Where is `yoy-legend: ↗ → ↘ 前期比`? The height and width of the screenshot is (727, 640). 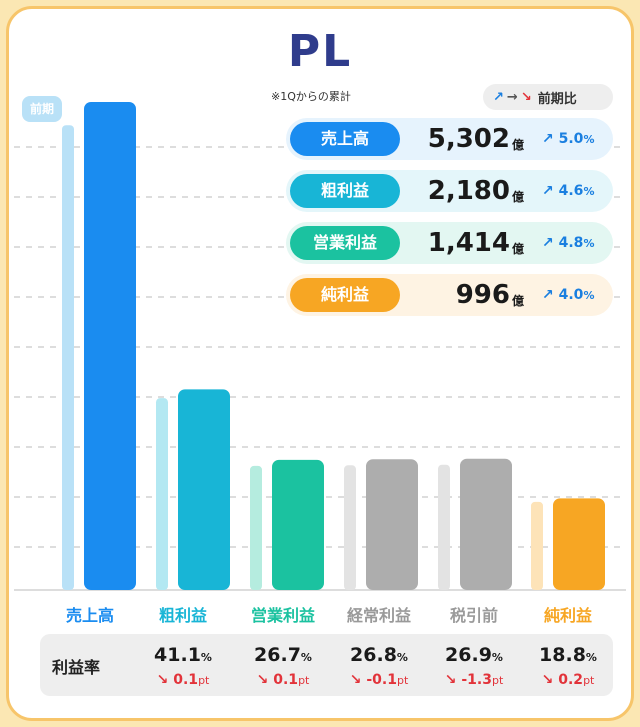 yoy-legend: ↗ → ↘ 前期比 is located at coordinates (548, 97).